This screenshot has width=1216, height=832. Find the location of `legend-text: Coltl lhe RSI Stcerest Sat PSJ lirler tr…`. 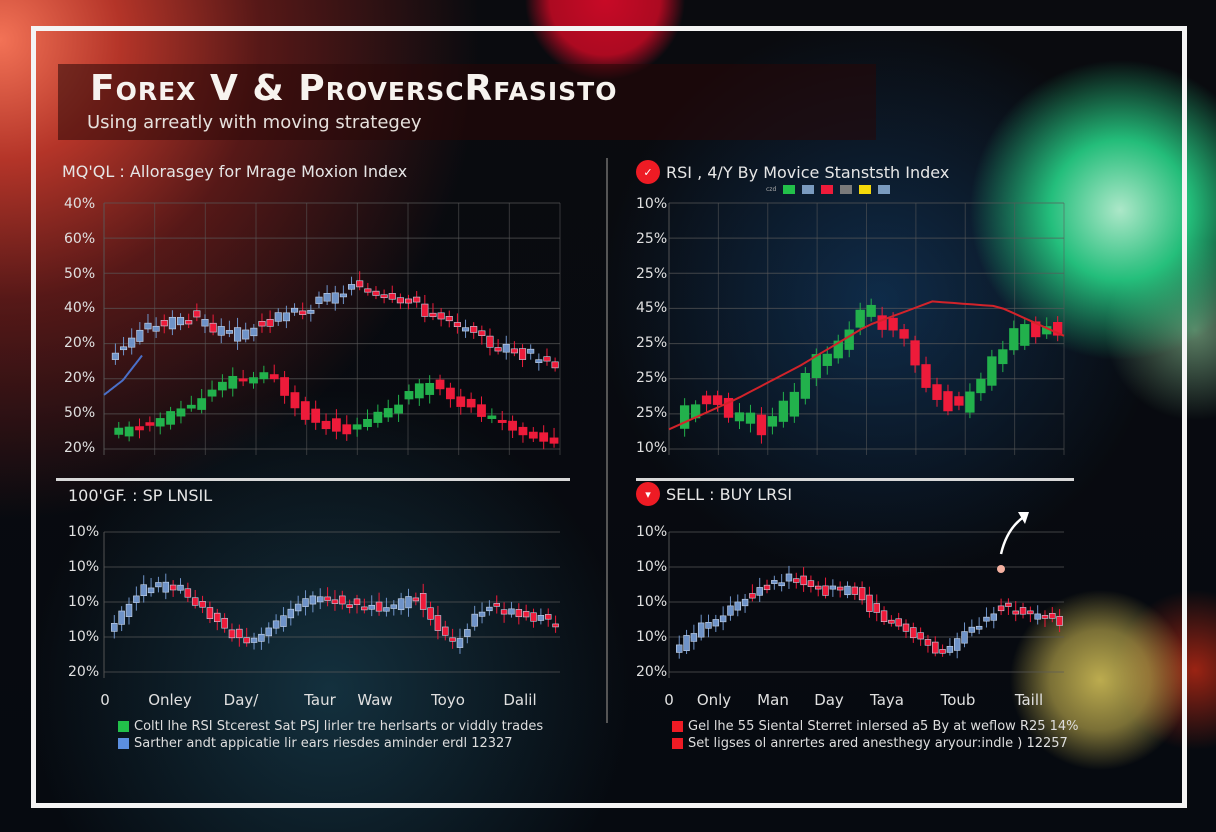

legend-text: Coltl lhe RSI Stcerest Sat PSJ lirler tr… is located at coordinates (339, 726).